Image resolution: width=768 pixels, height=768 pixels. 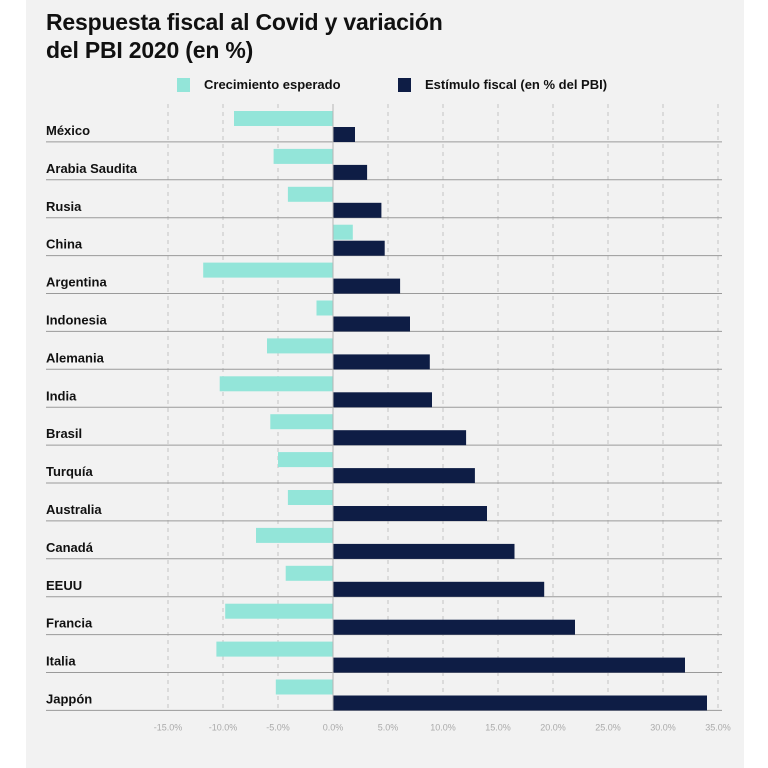 I want to click on x-tick-label-0: -15.0%, so click(x=168, y=727).